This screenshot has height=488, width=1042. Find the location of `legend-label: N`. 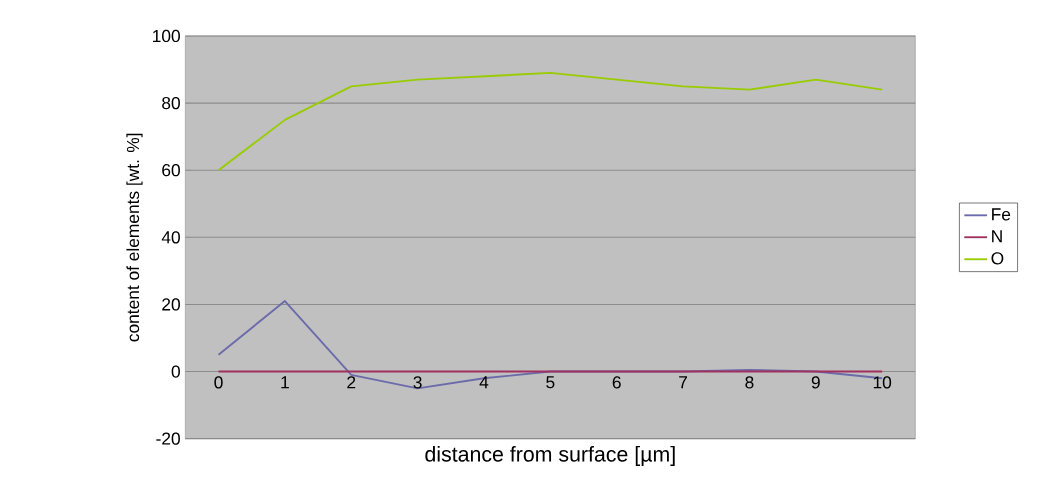

legend-label: N is located at coordinates (997, 236).